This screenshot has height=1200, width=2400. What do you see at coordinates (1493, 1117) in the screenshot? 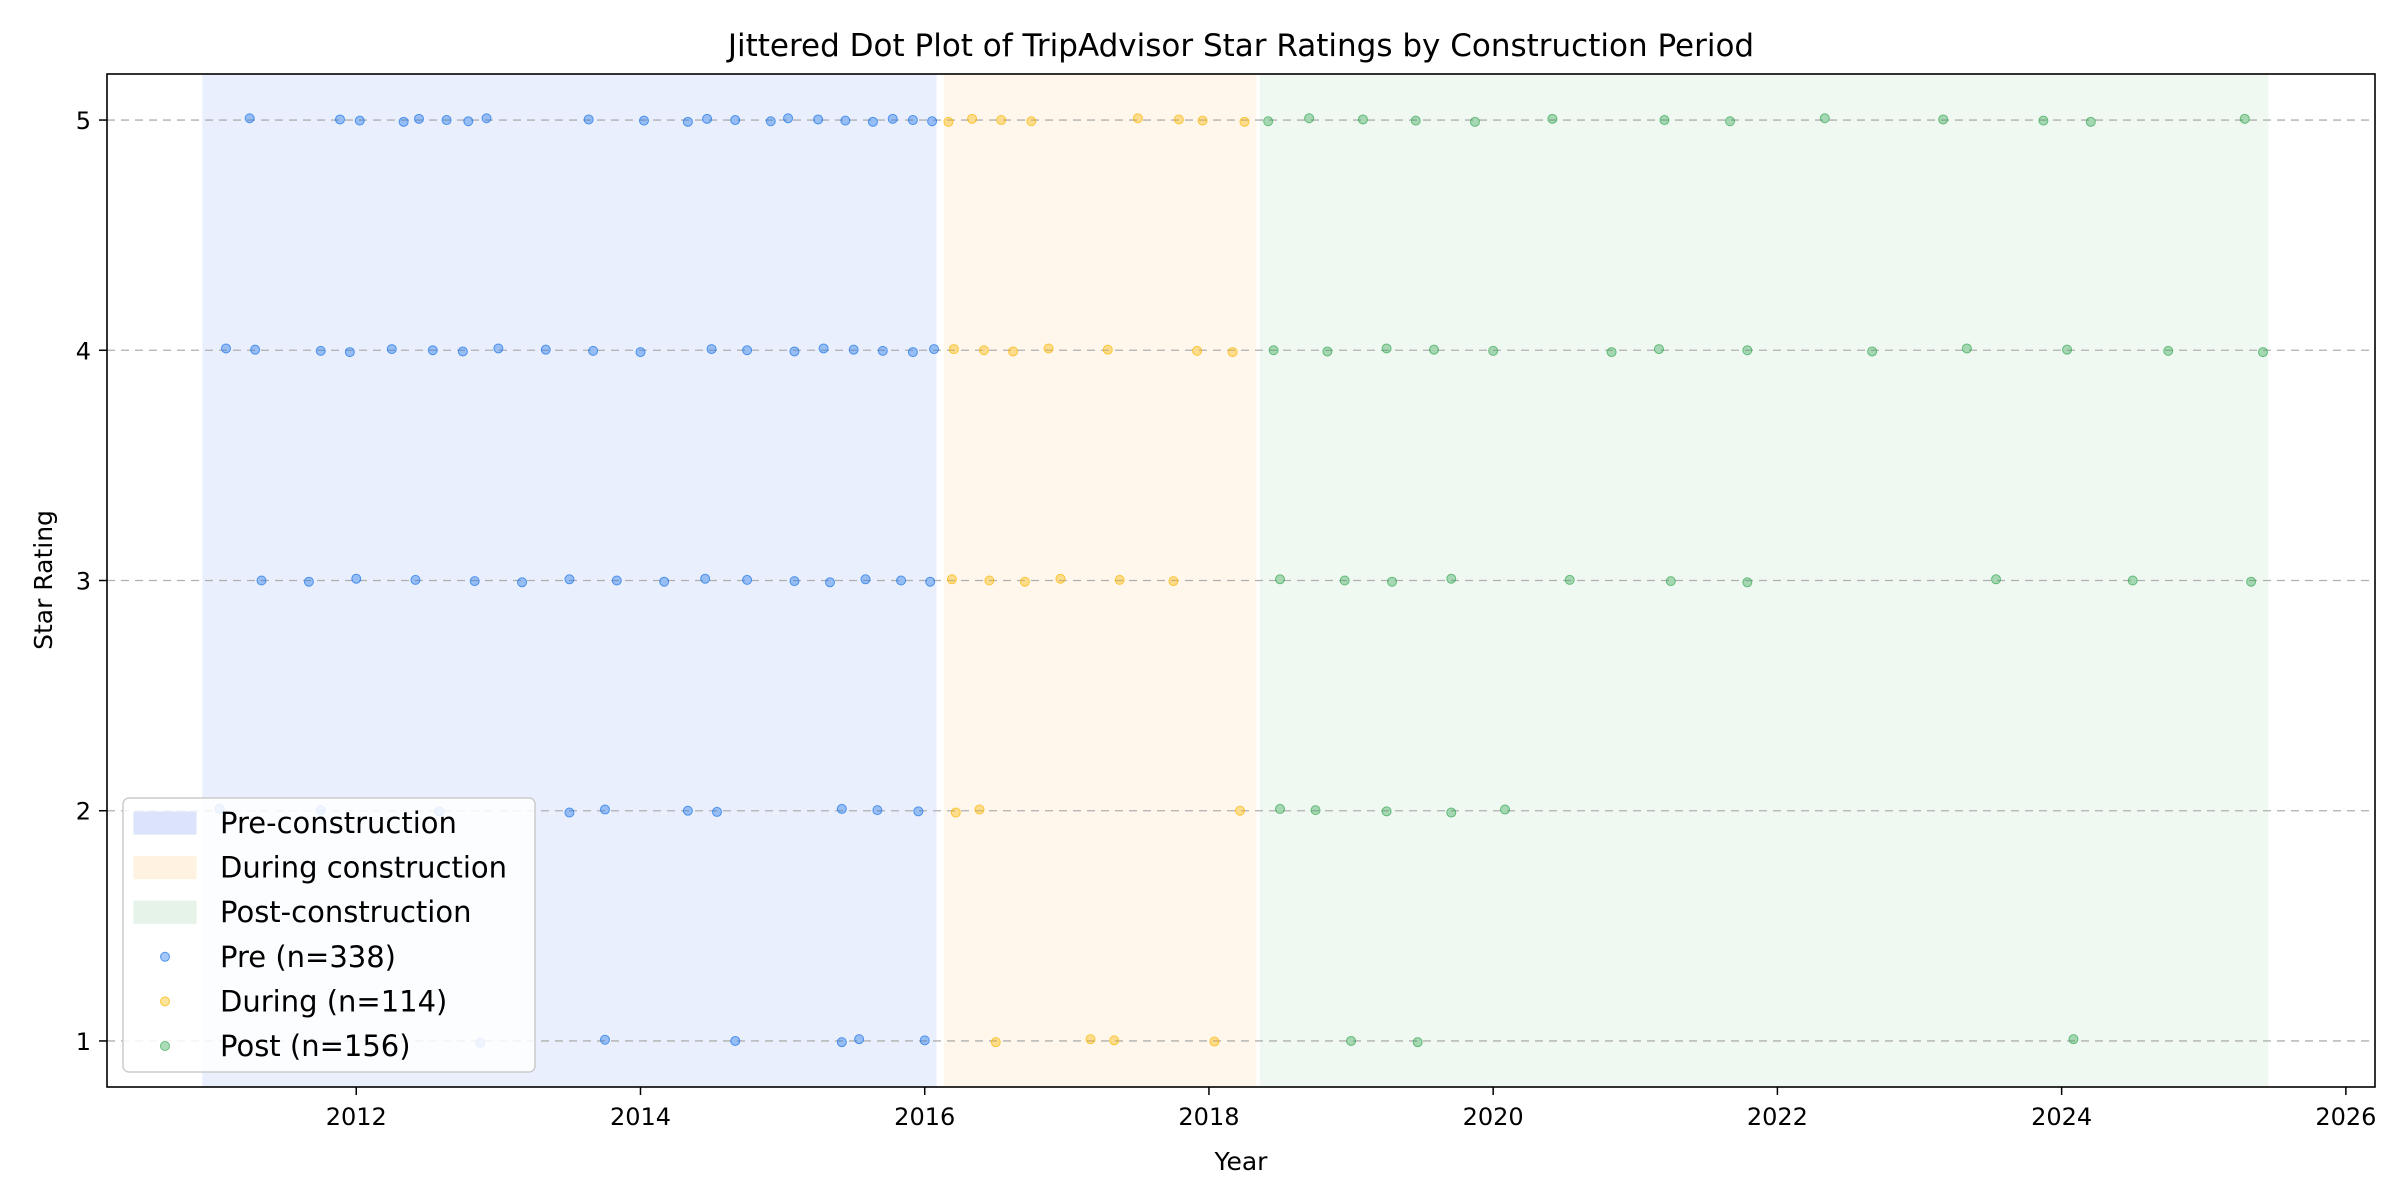
I see `x-tick-label: 2020` at bounding box center [1493, 1117].